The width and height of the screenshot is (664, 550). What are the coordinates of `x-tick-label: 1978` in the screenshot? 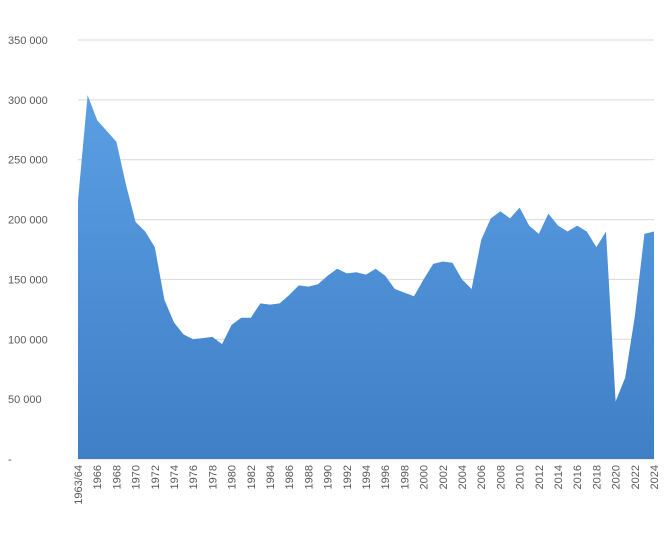 It's located at (213, 477).